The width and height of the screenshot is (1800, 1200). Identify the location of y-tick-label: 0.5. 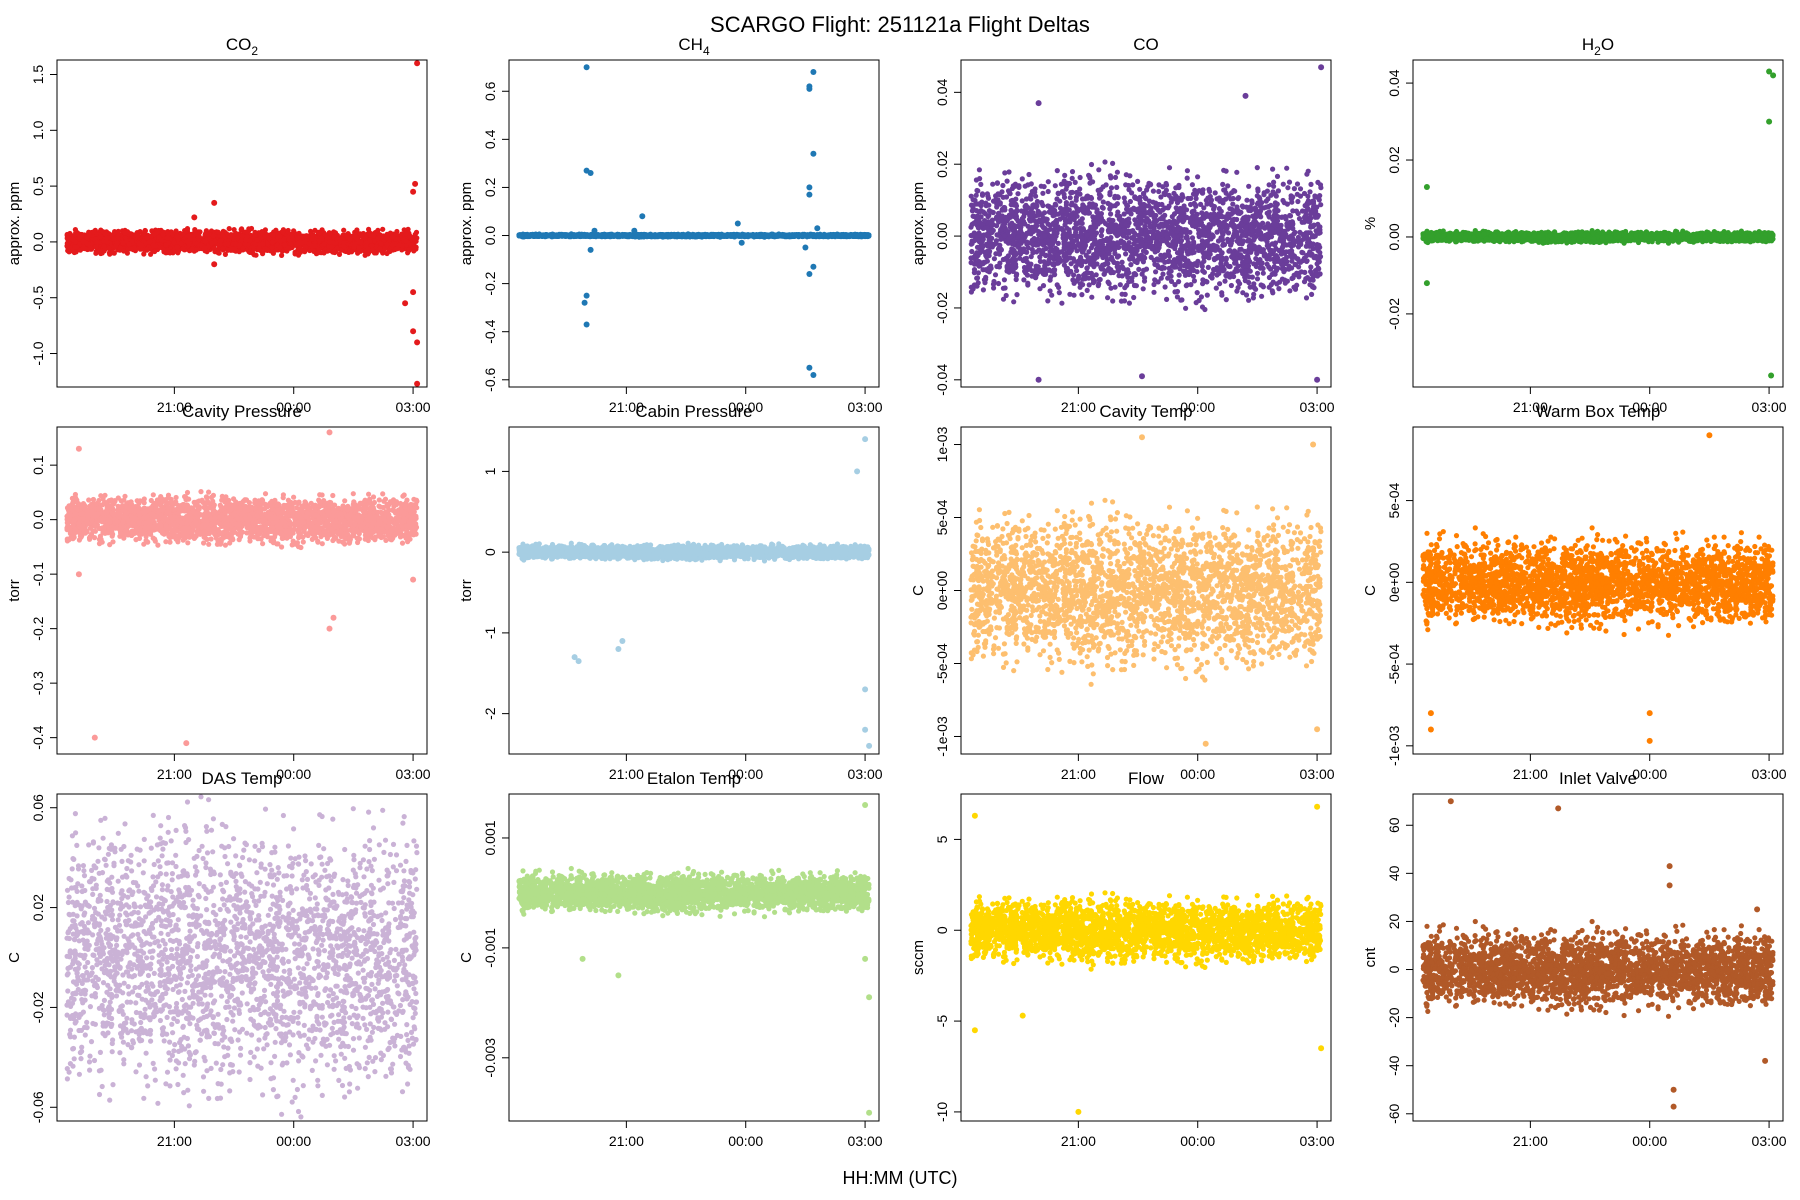
(38, 186).